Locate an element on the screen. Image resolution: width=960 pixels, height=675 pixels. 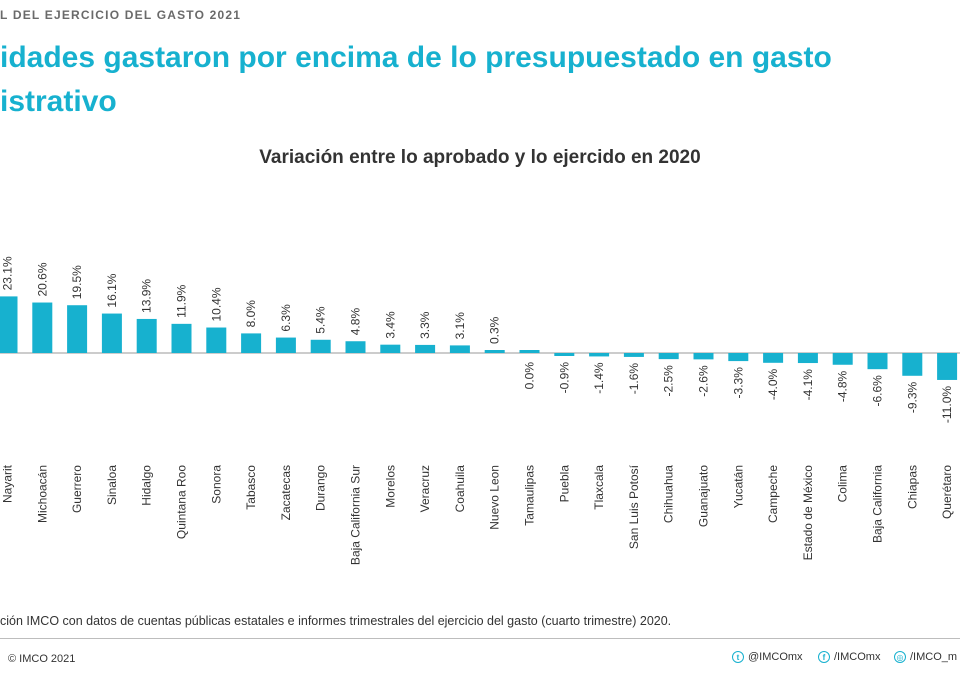
bar-value-label: 19.5% is located at coordinates (77, 282).